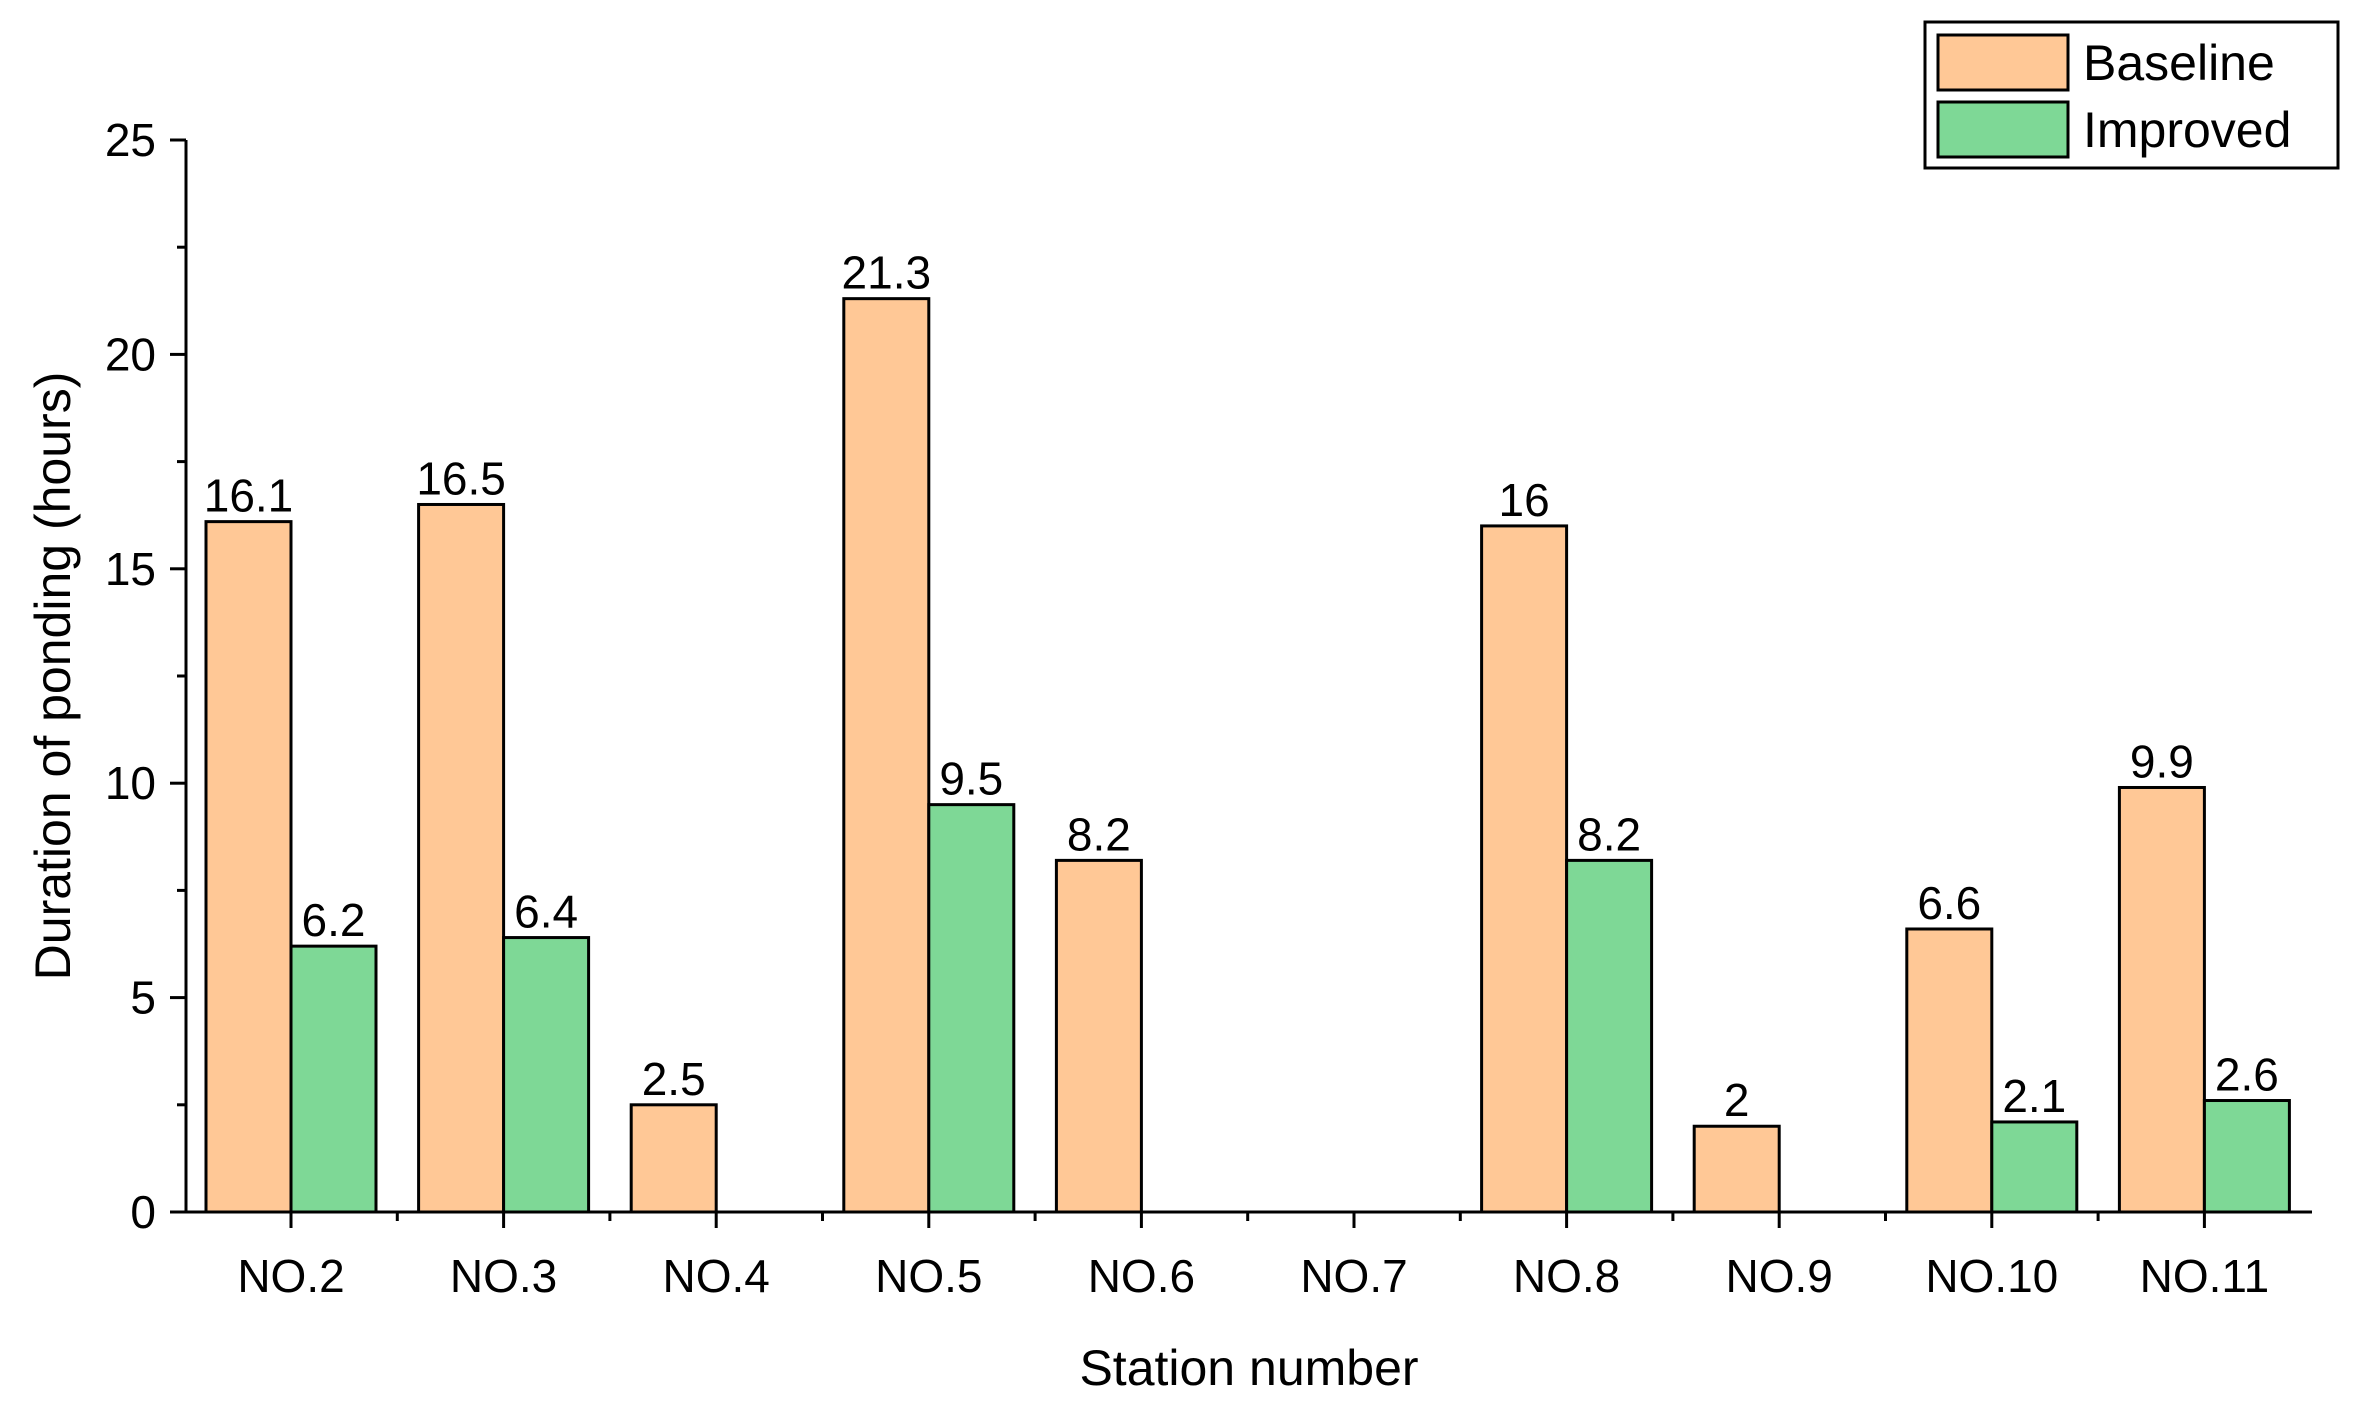 The image size is (2357, 1408). Describe the element at coordinates (1991, 1276) in the screenshot. I see `x-tick-label-8: NO.10` at that location.